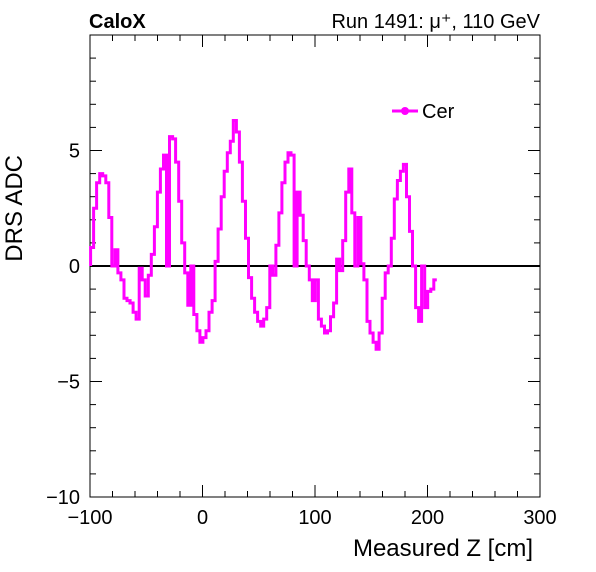  I want to click on x-tick-label: 200, so click(427, 518).